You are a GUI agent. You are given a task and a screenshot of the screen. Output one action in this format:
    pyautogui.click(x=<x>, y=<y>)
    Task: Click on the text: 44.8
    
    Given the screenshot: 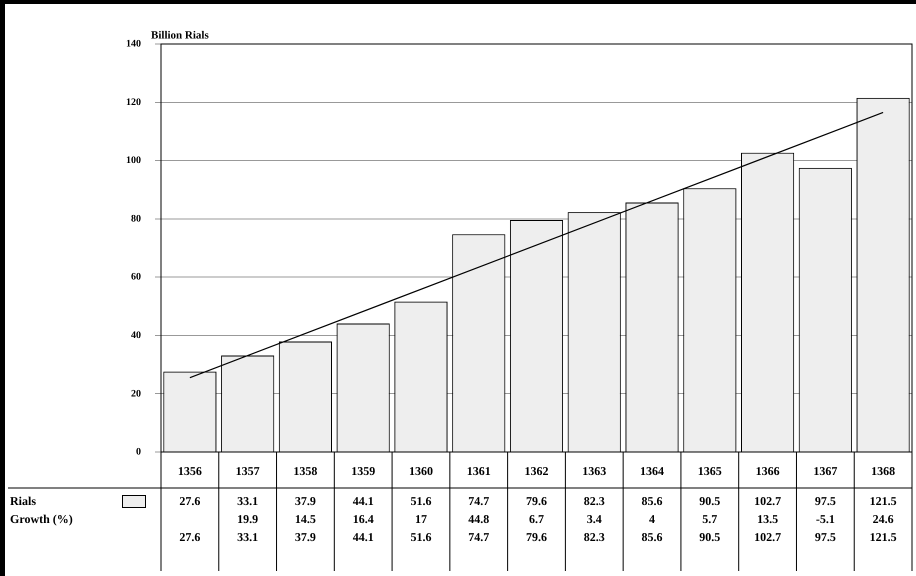 What is the action you would take?
    pyautogui.click(x=479, y=519)
    